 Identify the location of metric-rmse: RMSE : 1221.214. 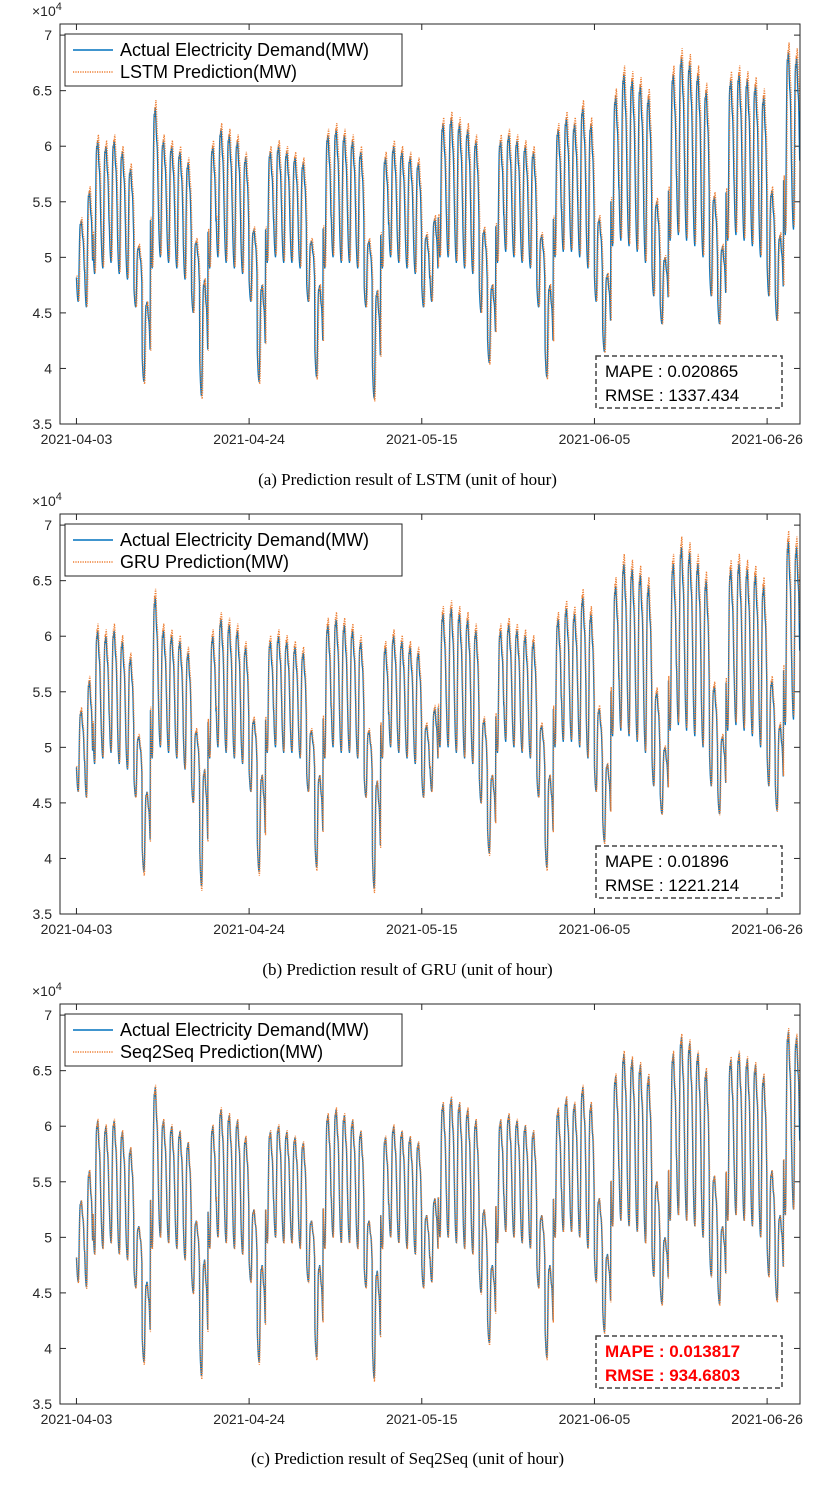
(672, 885).